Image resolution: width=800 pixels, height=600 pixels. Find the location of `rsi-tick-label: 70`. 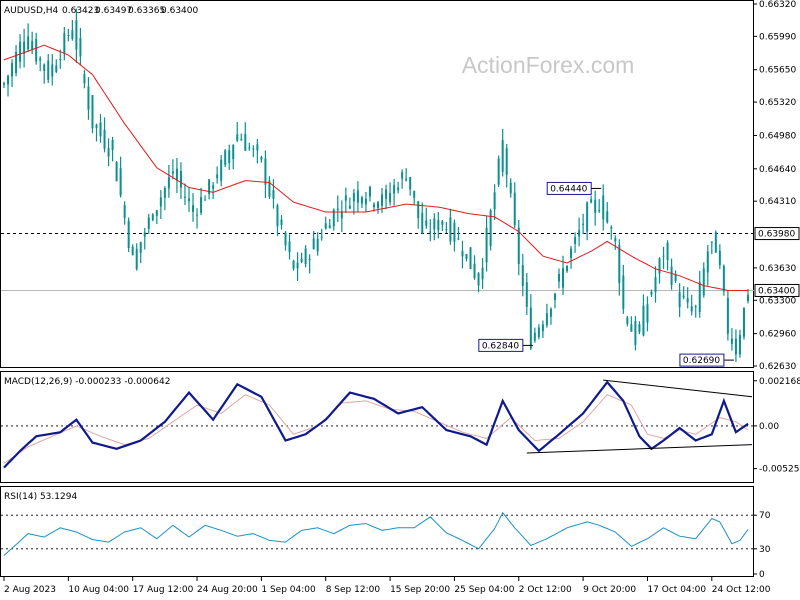

rsi-tick-label: 70 is located at coordinates (765, 516).